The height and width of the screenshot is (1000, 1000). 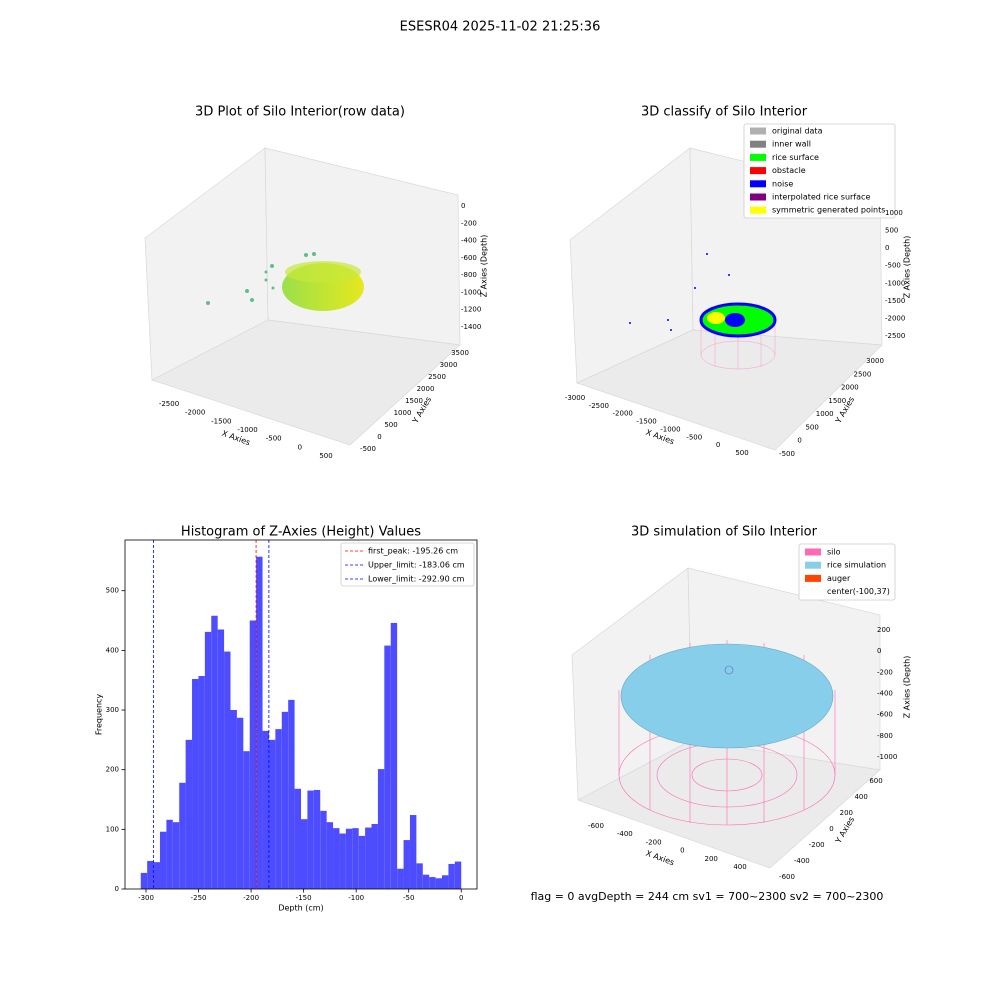 I want to click on y-tick-label: 600, so click(x=875, y=781).